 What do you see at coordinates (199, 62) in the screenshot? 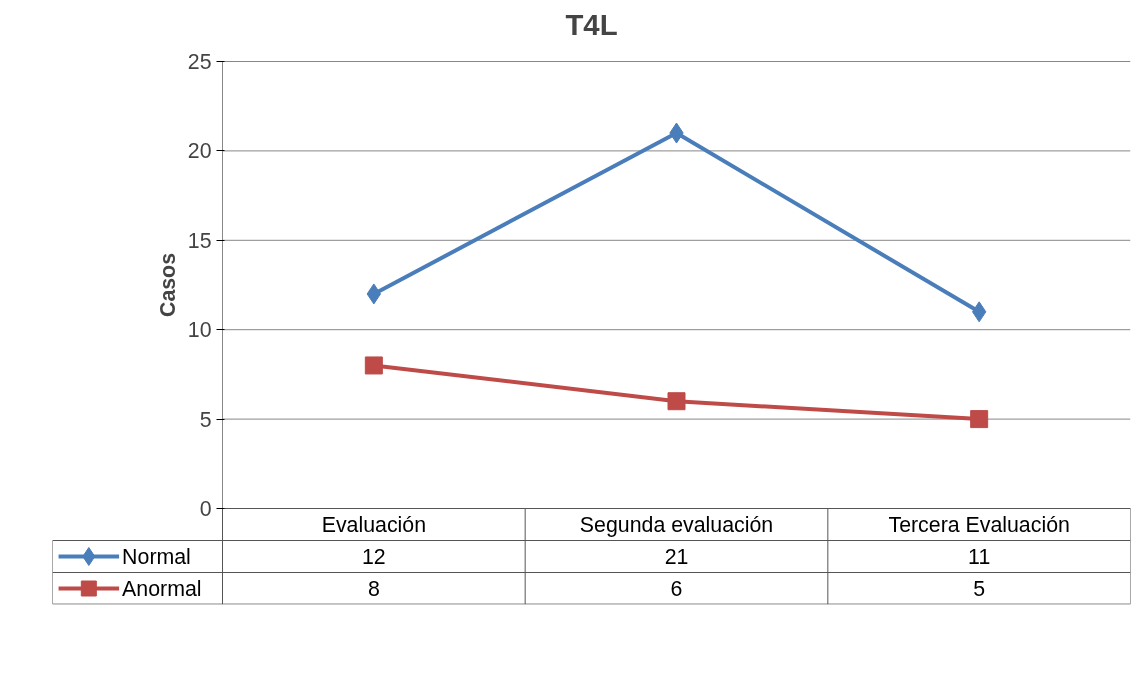
I see `y-tick-label: 25` at bounding box center [199, 62].